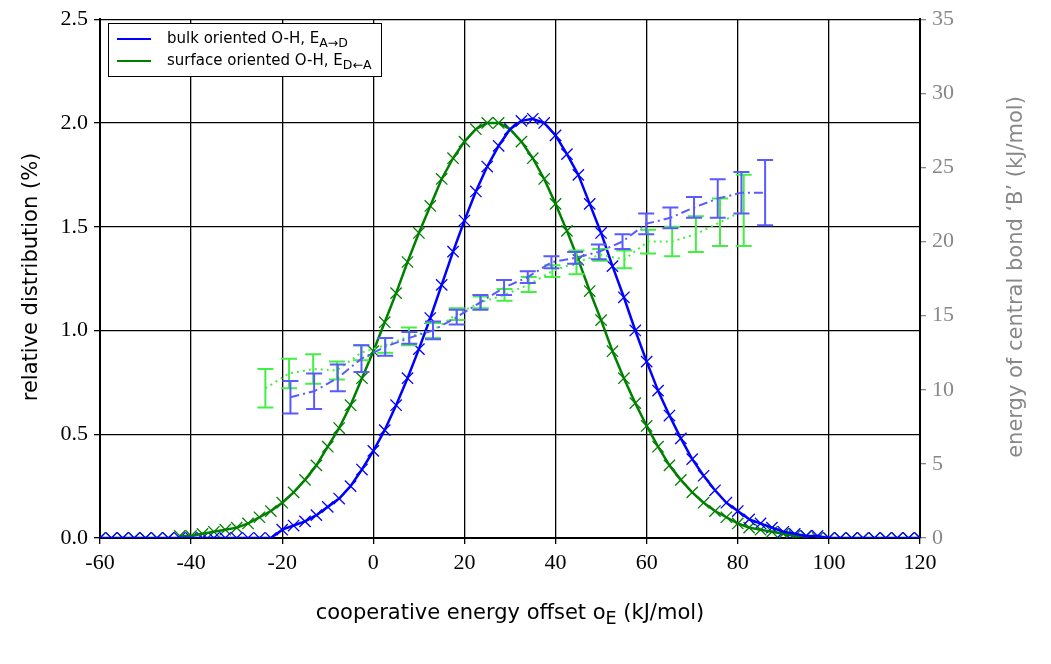 The height and width of the screenshot is (664, 1051). I want to click on y-tick-label: 2.5, so click(74, 17).